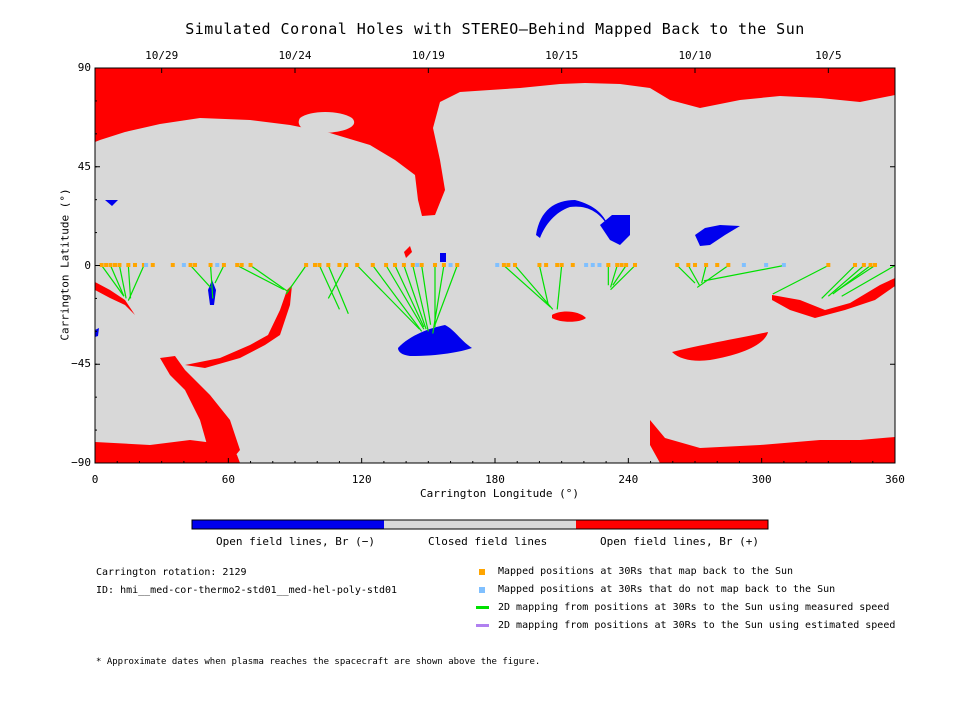  I want to click on top-date-label: 10/24, so click(295, 55).